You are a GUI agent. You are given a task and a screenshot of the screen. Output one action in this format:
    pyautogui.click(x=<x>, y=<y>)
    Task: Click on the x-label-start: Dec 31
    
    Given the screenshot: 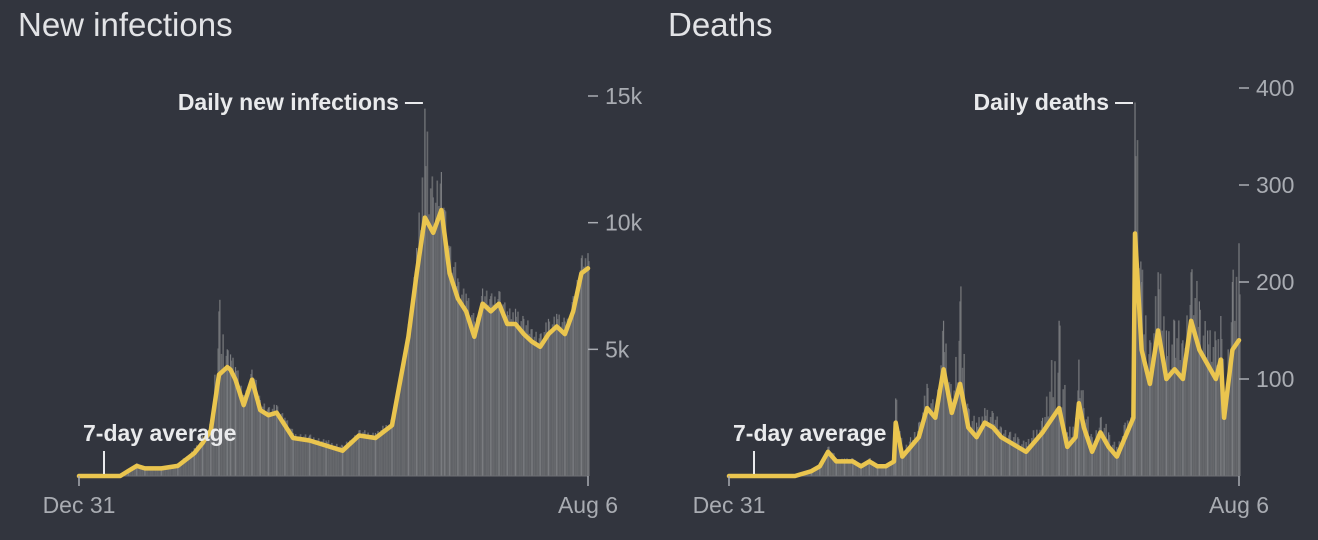 What is the action you would take?
    pyautogui.click(x=729, y=505)
    